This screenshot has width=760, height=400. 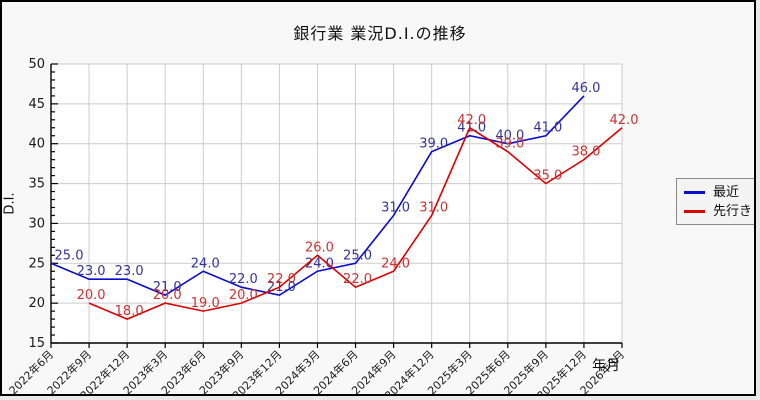 What do you see at coordinates (547, 128) in the screenshot?
I see `svg-text: 41.0` at bounding box center [547, 128].